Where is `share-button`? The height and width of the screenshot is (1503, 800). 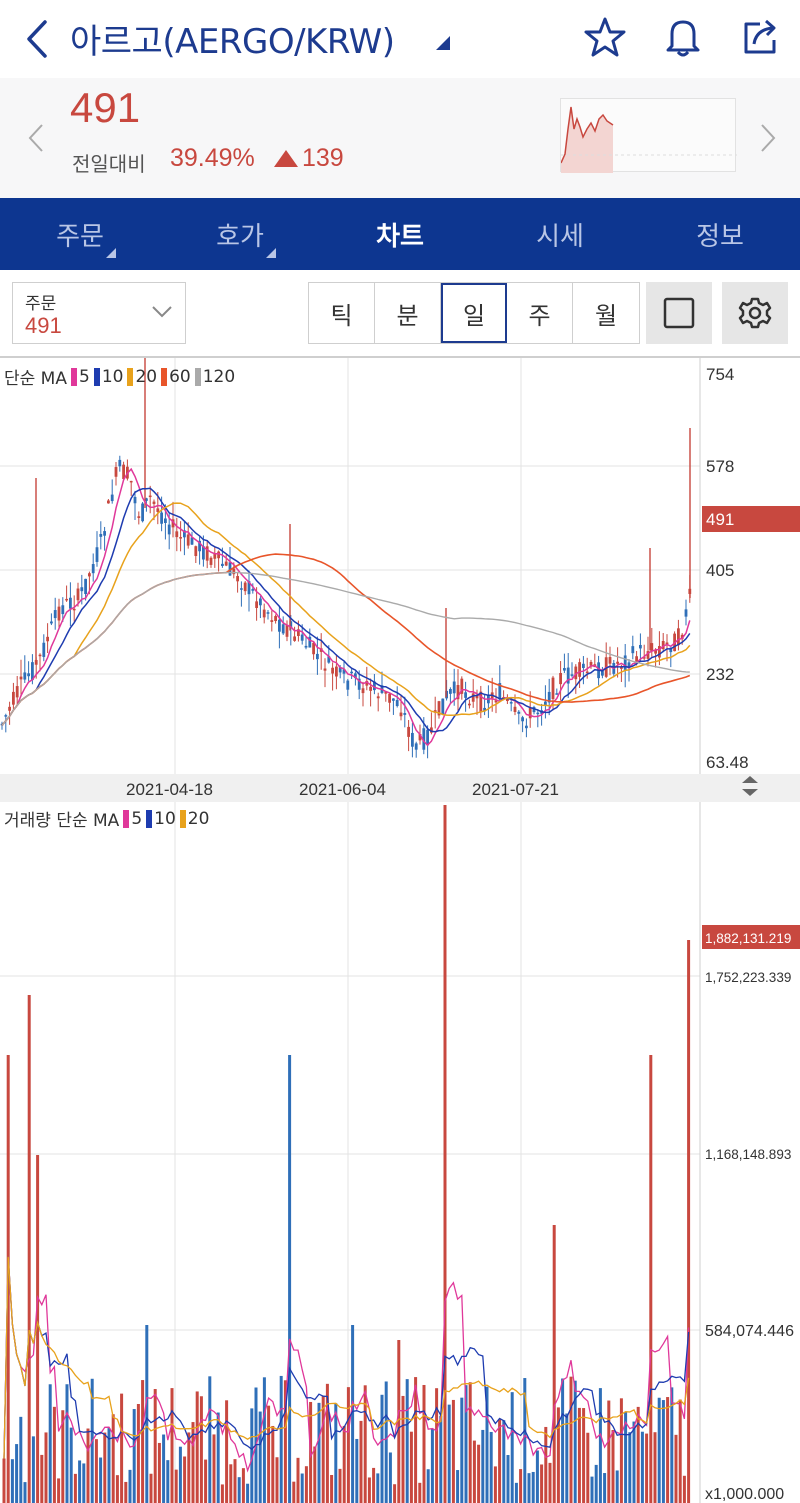
share-button is located at coordinates (761, 37).